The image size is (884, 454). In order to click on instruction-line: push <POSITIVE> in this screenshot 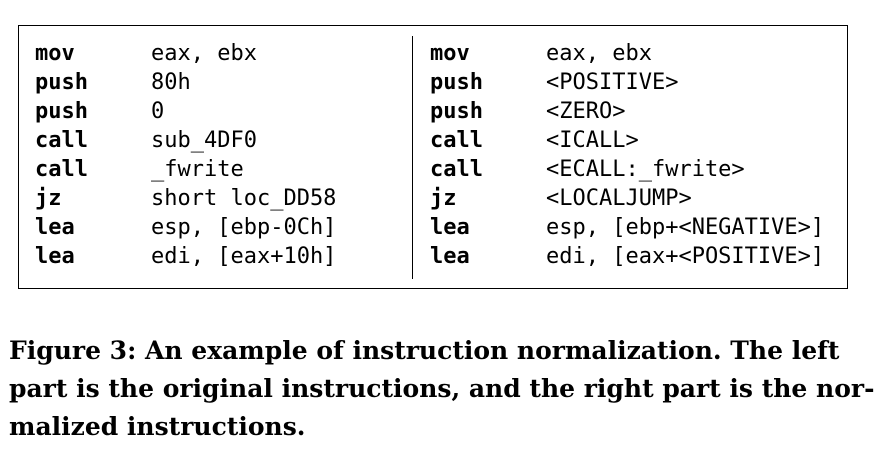, I will do `click(627, 82)`.